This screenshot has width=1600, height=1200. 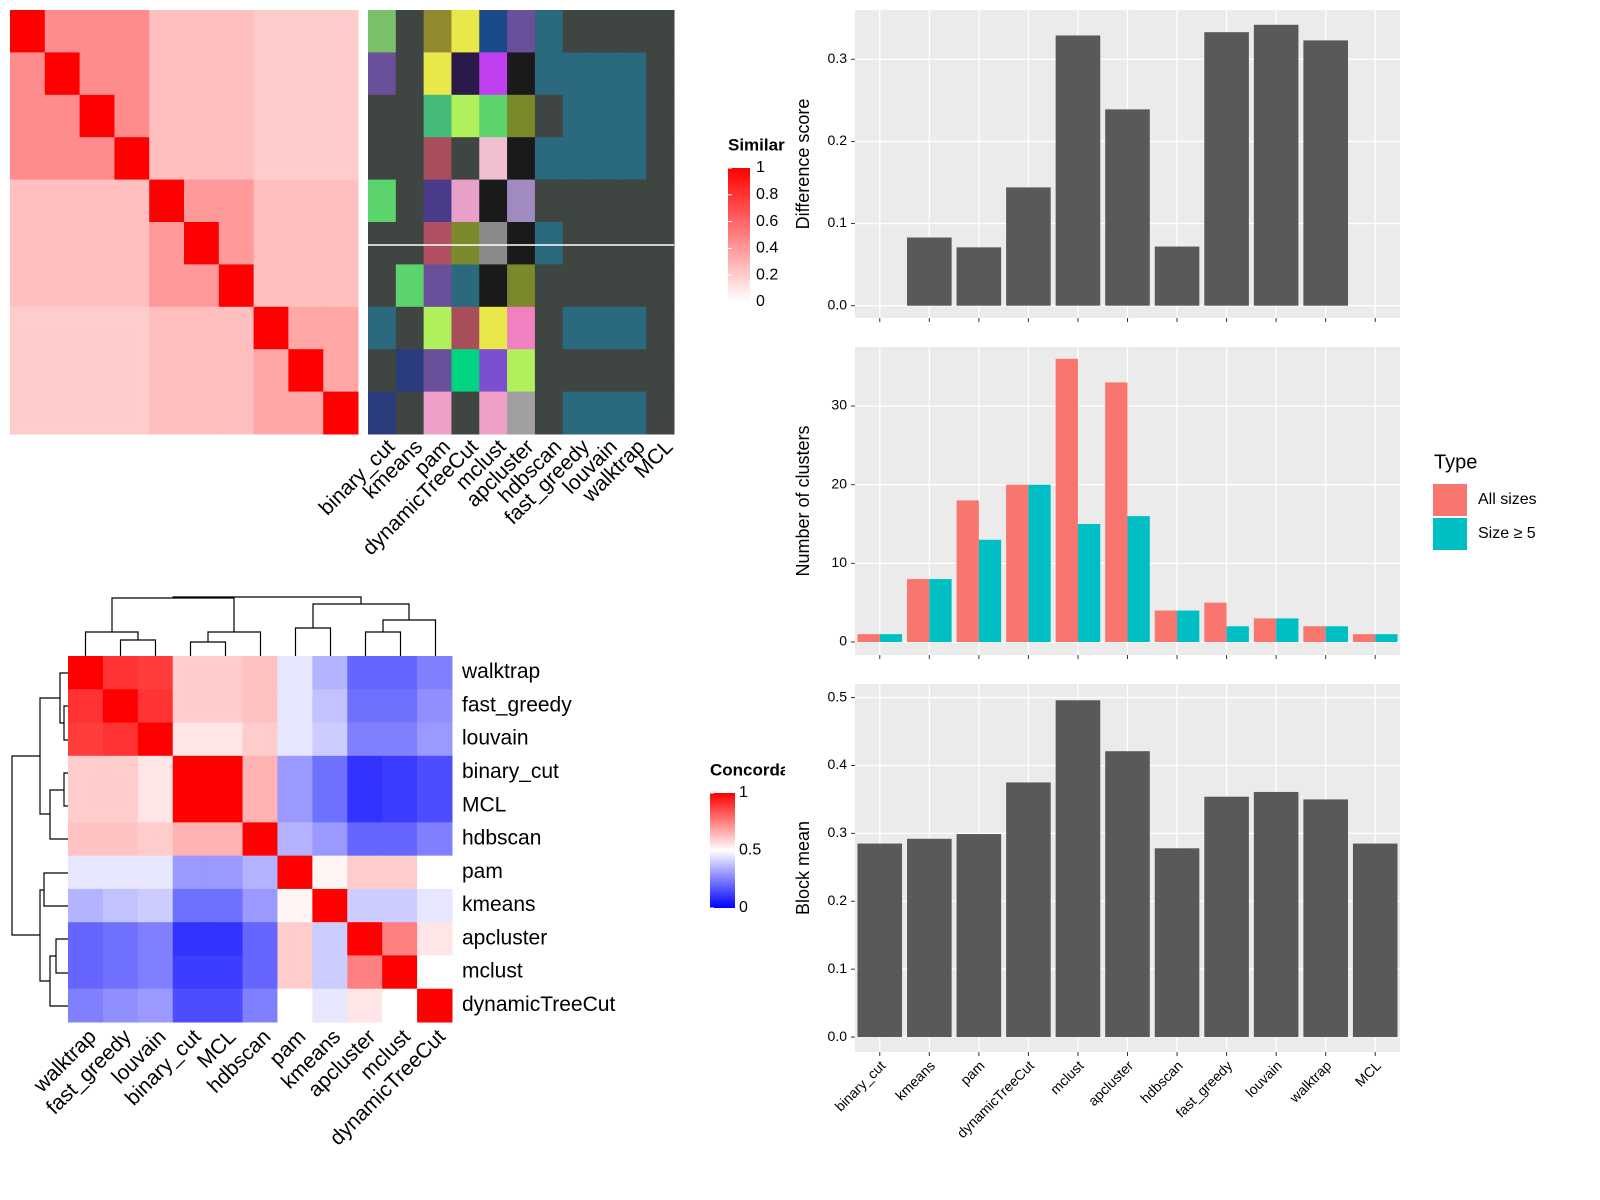 What do you see at coordinates (803, 868) in the screenshot?
I see `y-axis-title: Block mean` at bounding box center [803, 868].